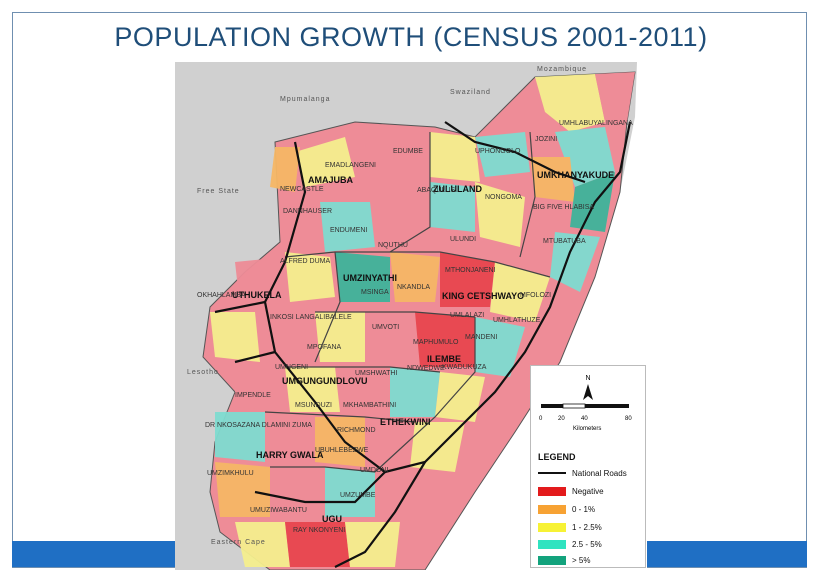  I want to click on north-scale-graphic, so click(585, 396).